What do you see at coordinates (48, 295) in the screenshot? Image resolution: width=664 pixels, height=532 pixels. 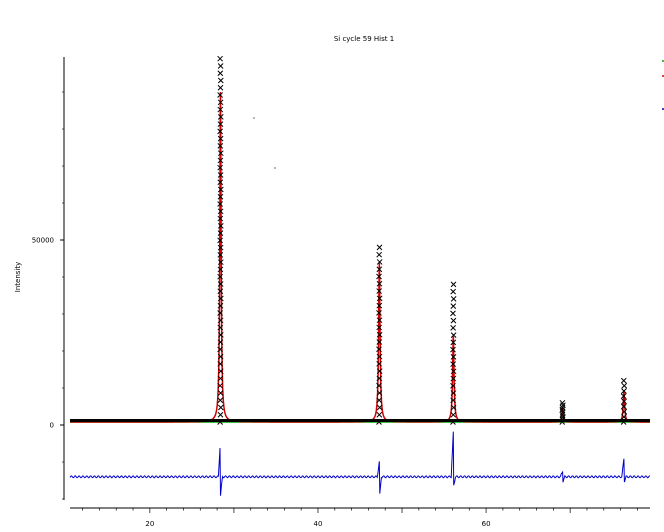 I see `y-axis-ticks: 0 50000` at bounding box center [48, 295].